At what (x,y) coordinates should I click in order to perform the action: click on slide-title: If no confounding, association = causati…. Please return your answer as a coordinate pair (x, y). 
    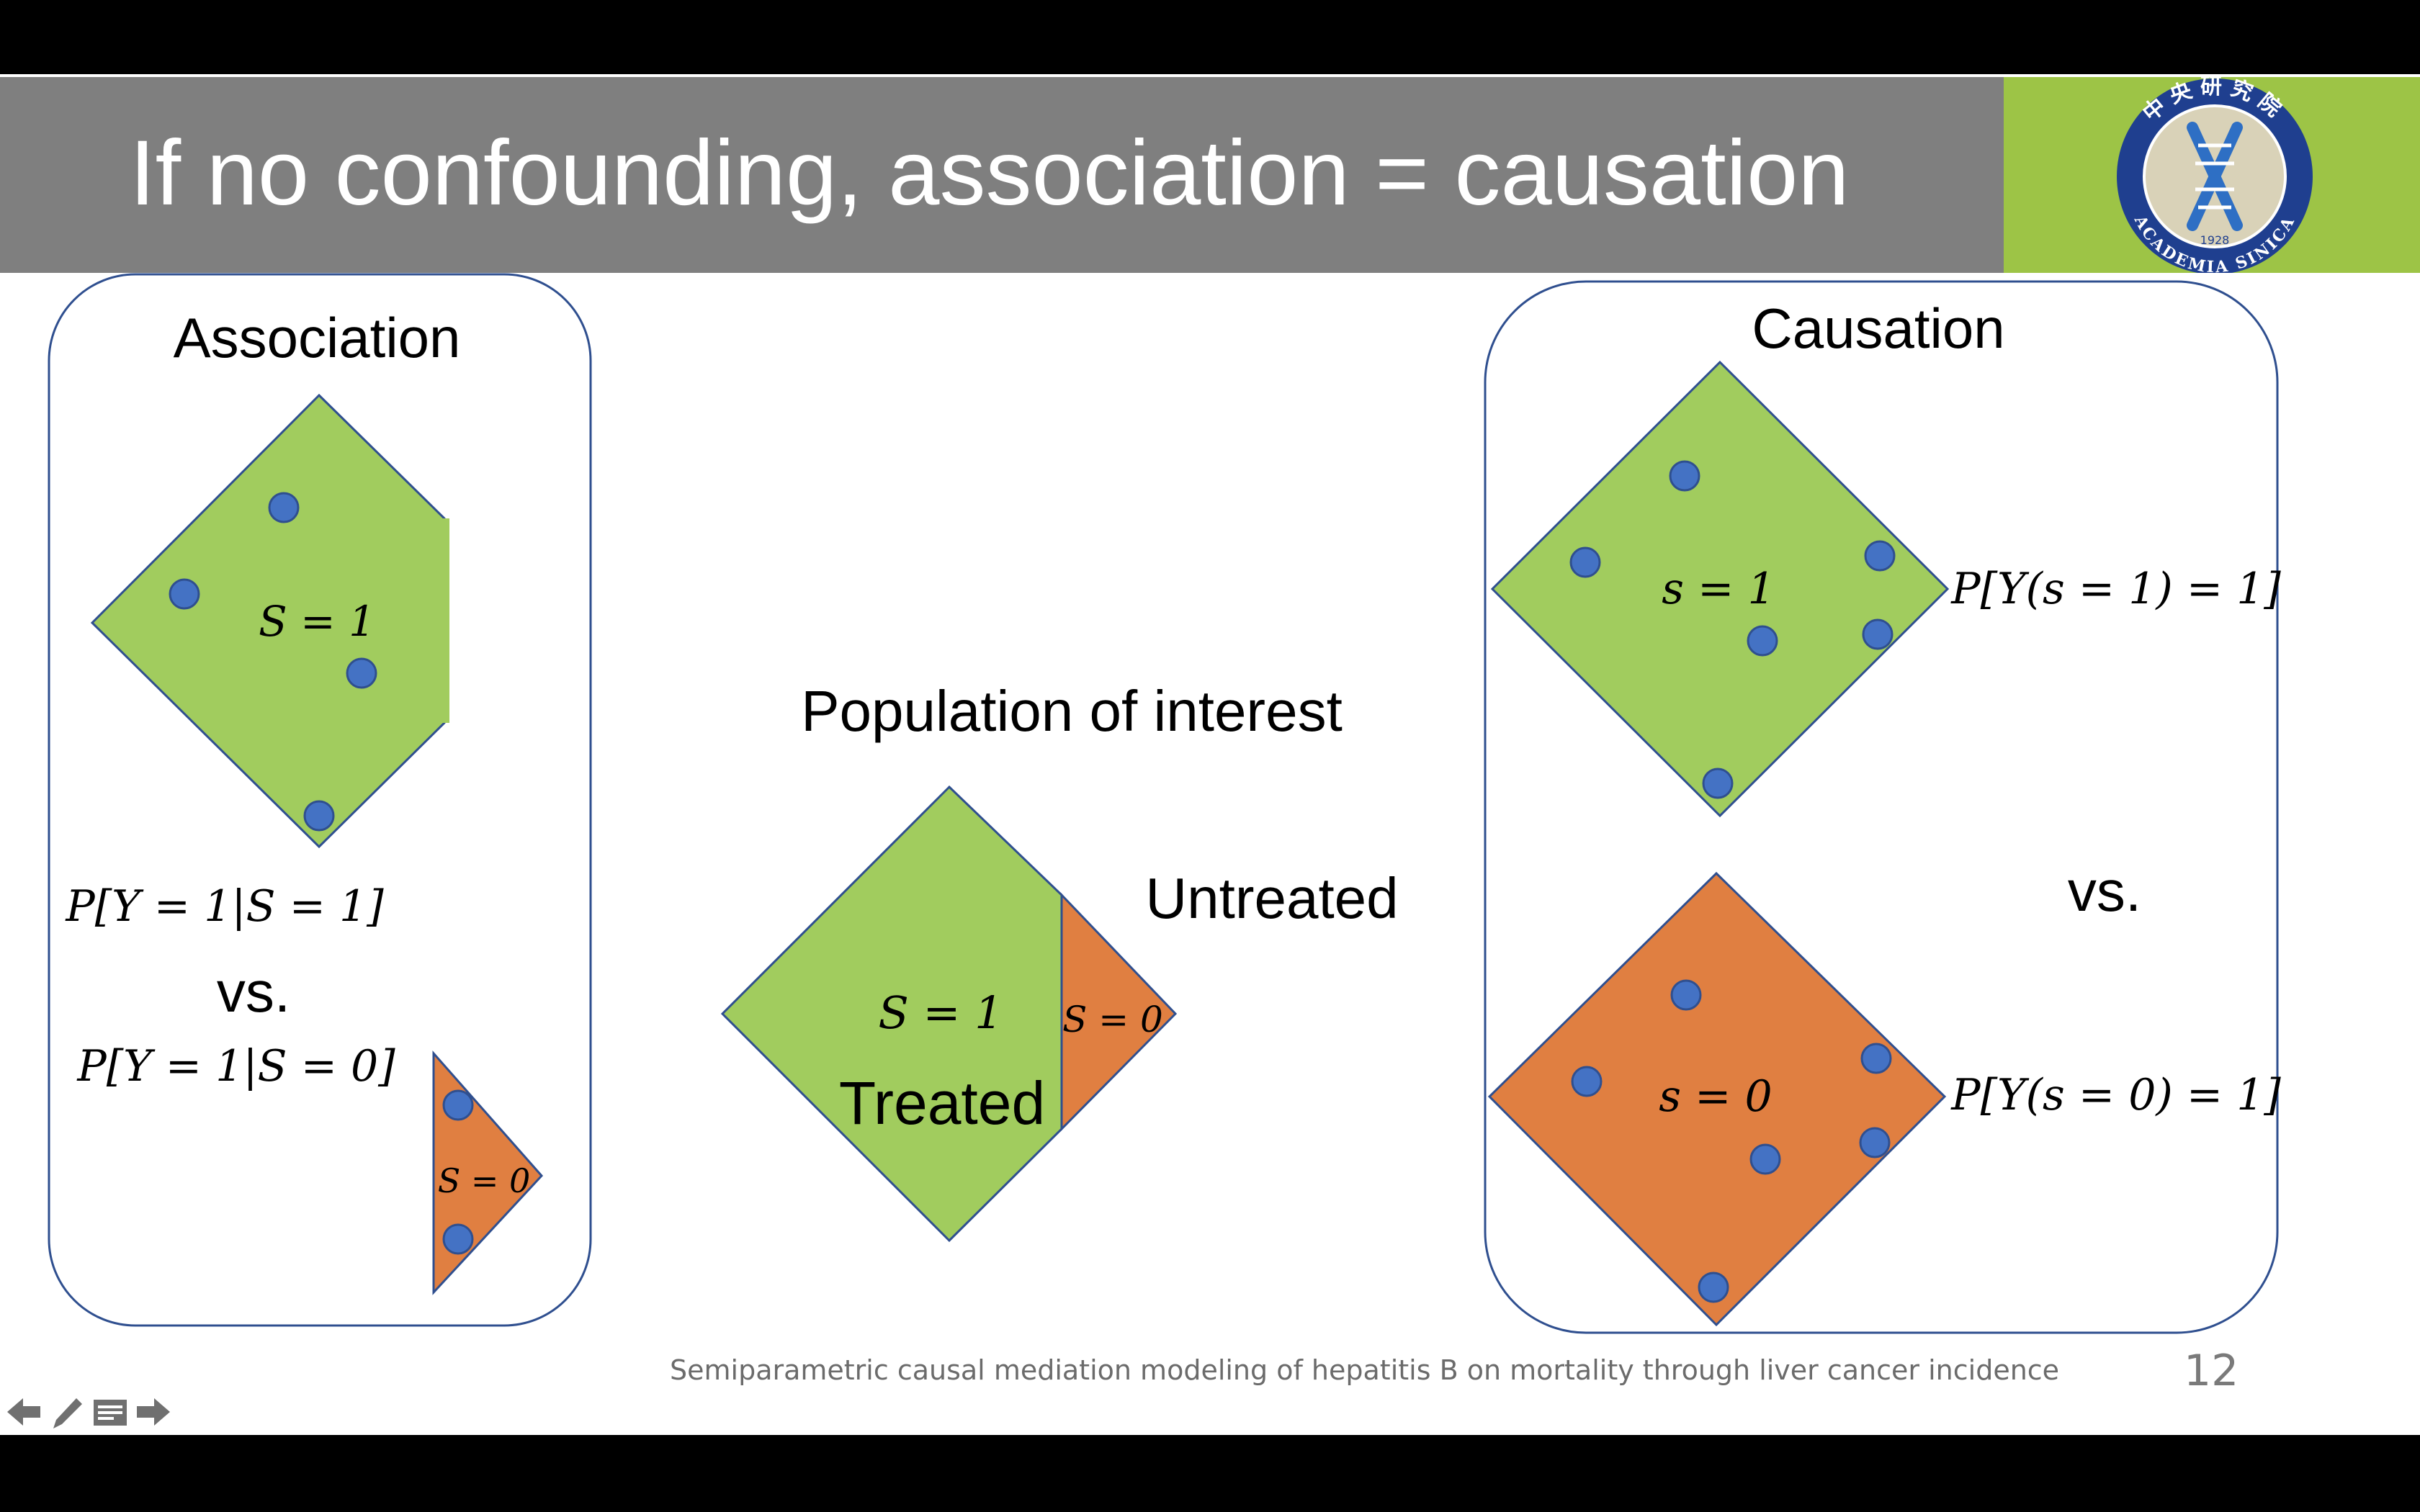
    Looking at the image, I should click on (990, 173).